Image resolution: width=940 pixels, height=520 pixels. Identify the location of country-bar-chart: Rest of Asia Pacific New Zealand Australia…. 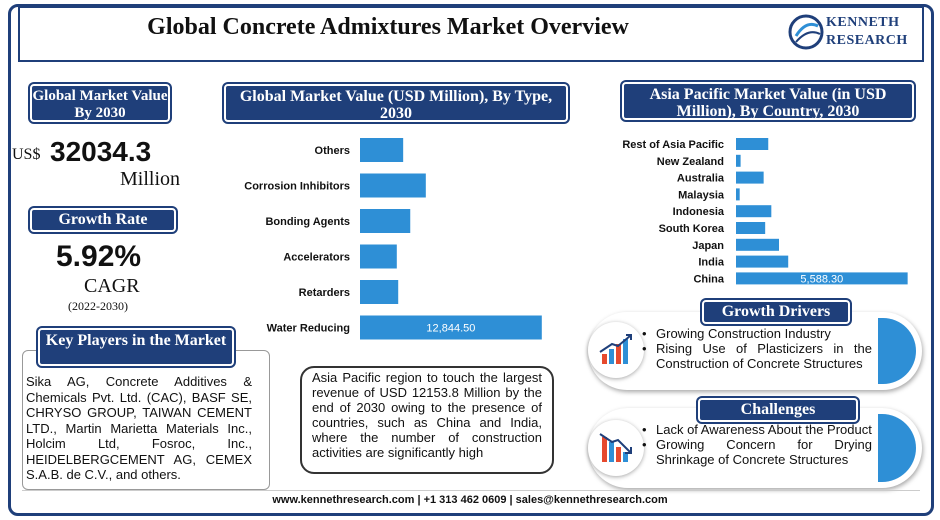
(765, 211).